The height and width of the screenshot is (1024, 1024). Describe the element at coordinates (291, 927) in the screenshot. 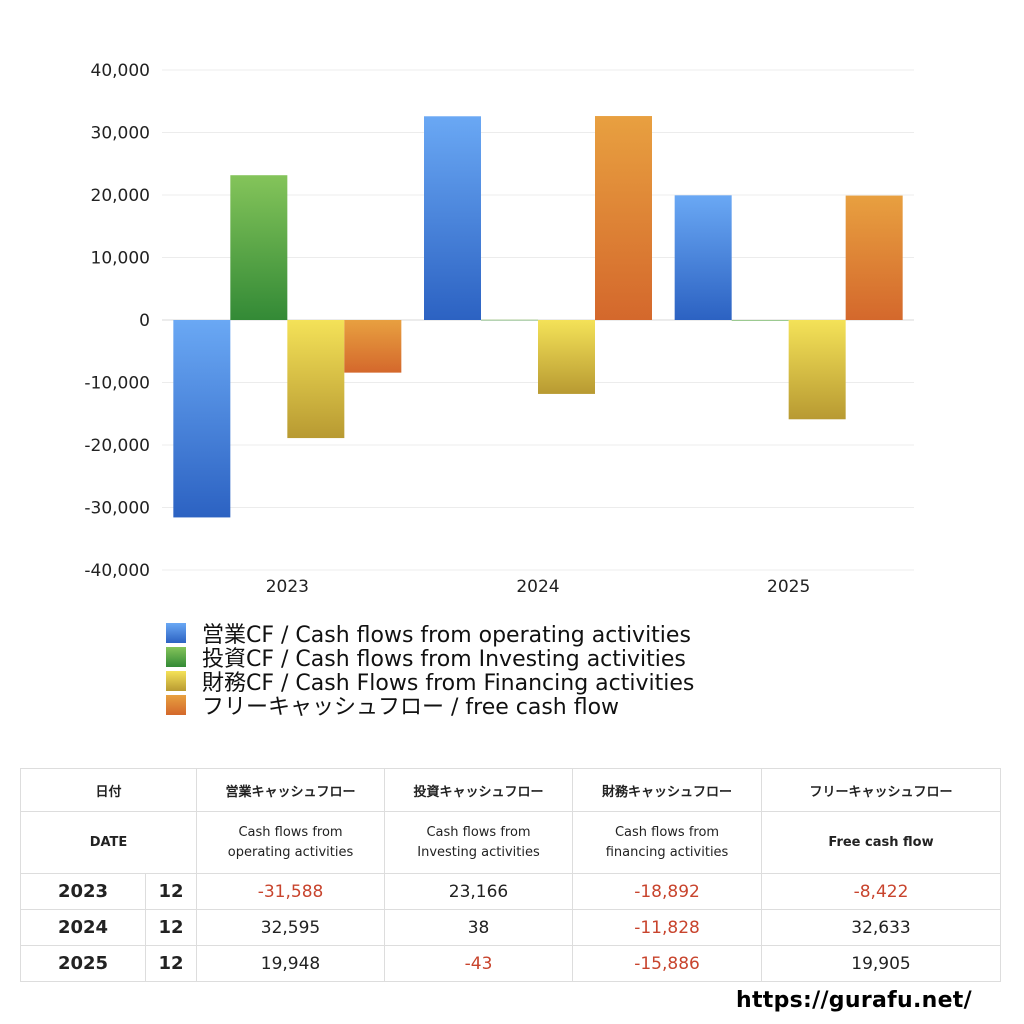

I see `row-value: 32,595` at that location.